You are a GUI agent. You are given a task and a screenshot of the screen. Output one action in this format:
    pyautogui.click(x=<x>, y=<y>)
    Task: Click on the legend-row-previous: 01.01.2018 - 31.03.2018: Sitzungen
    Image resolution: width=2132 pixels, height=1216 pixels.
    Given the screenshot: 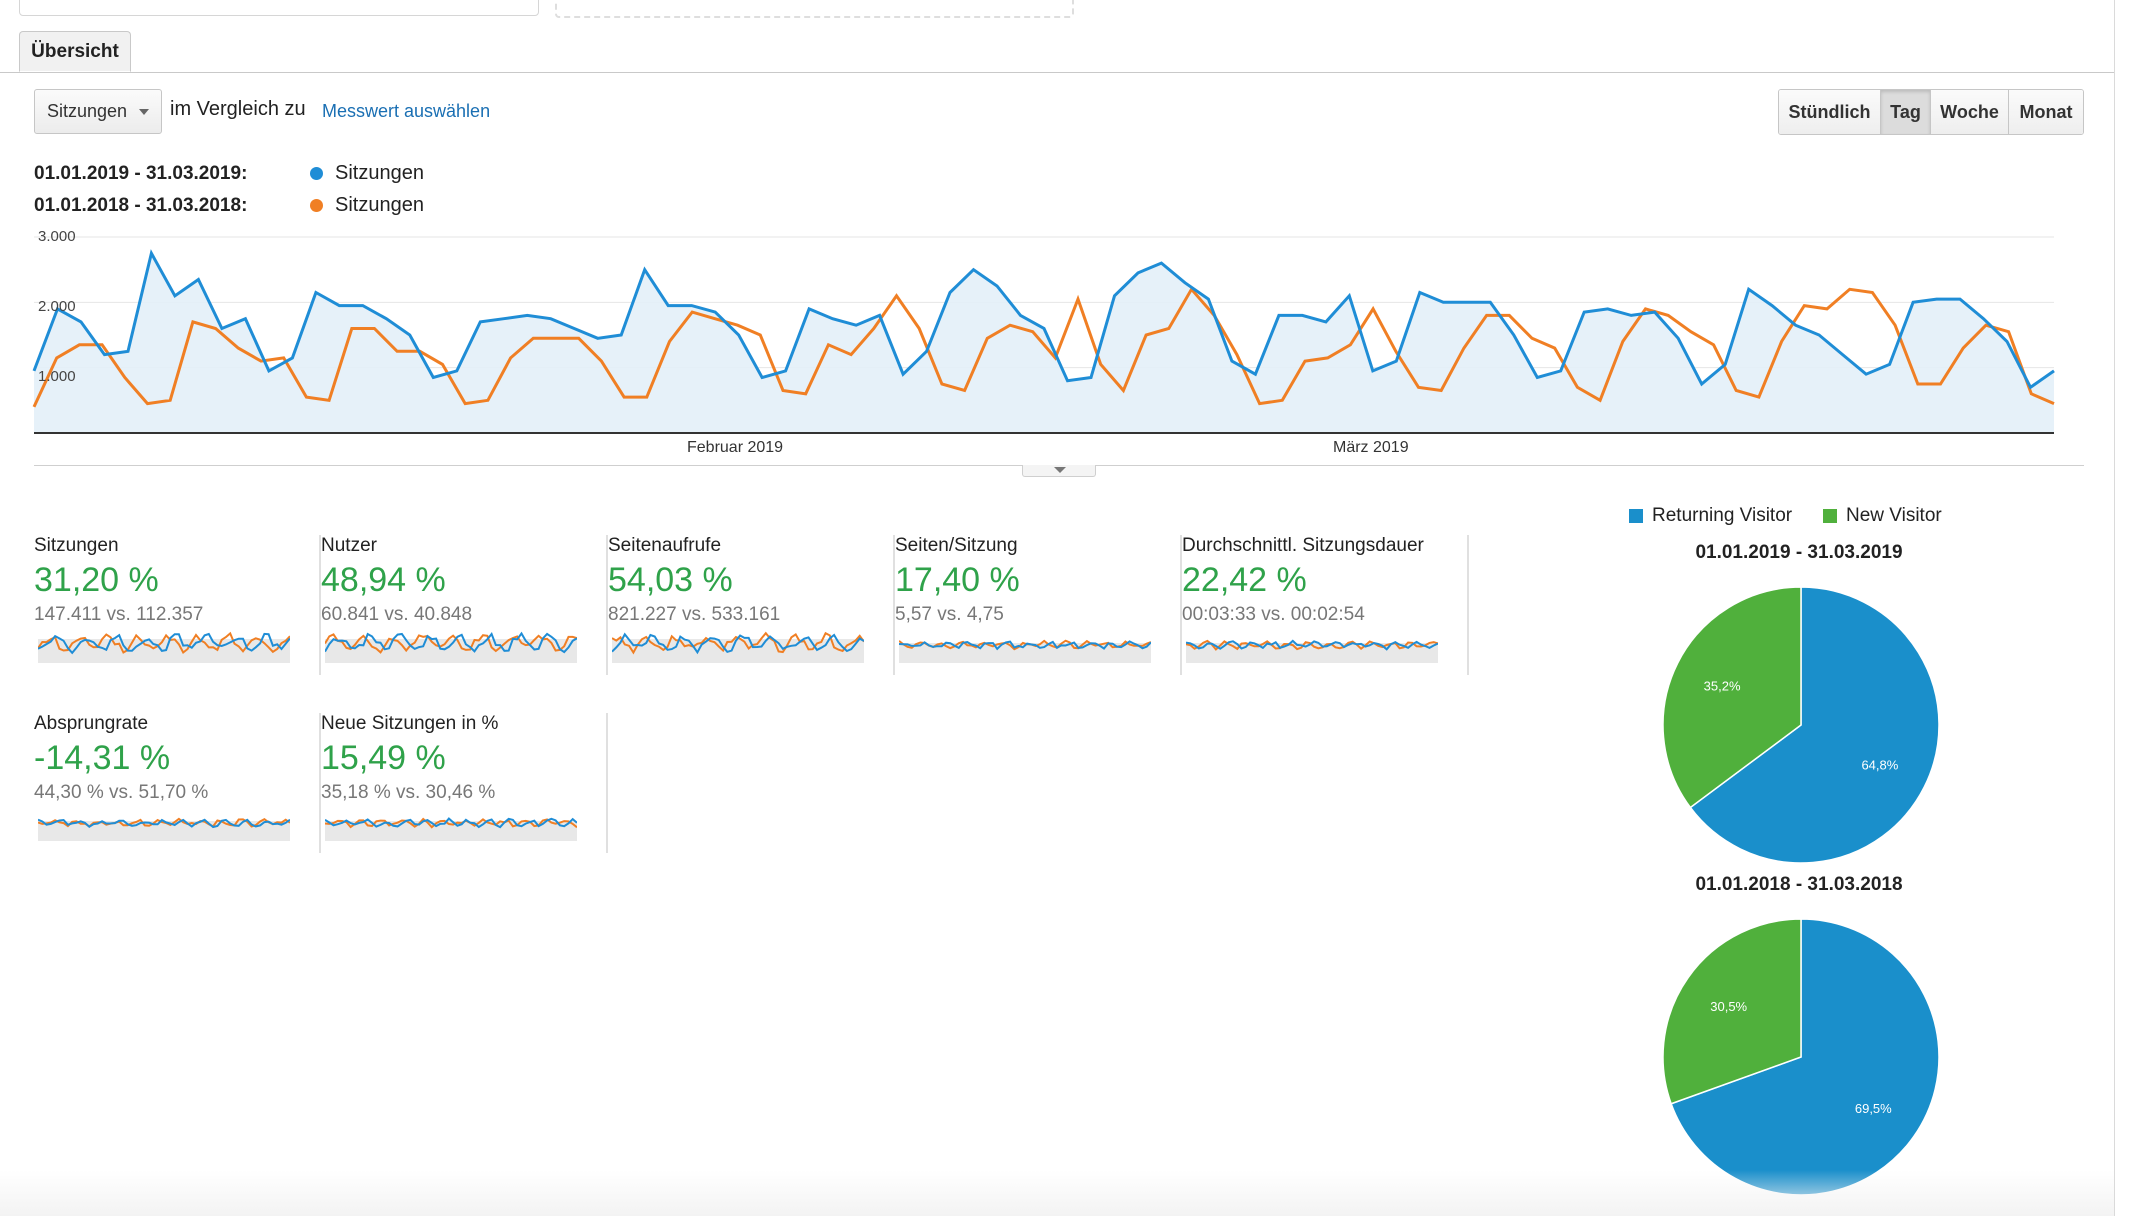 What is the action you would take?
    pyautogui.click(x=229, y=205)
    